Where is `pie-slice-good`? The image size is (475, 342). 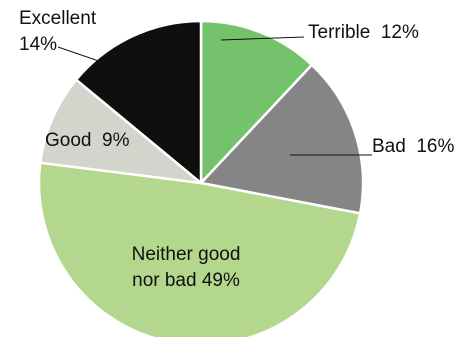
pie-slice-good is located at coordinates (121, 131).